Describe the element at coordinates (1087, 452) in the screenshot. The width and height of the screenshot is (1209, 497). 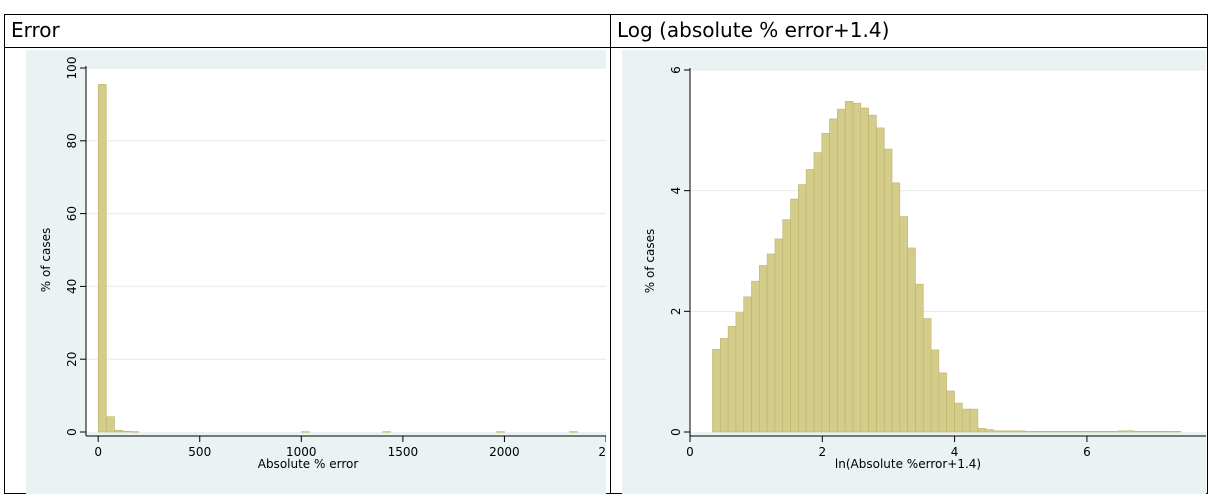
I see `x-tick-label: 6` at that location.